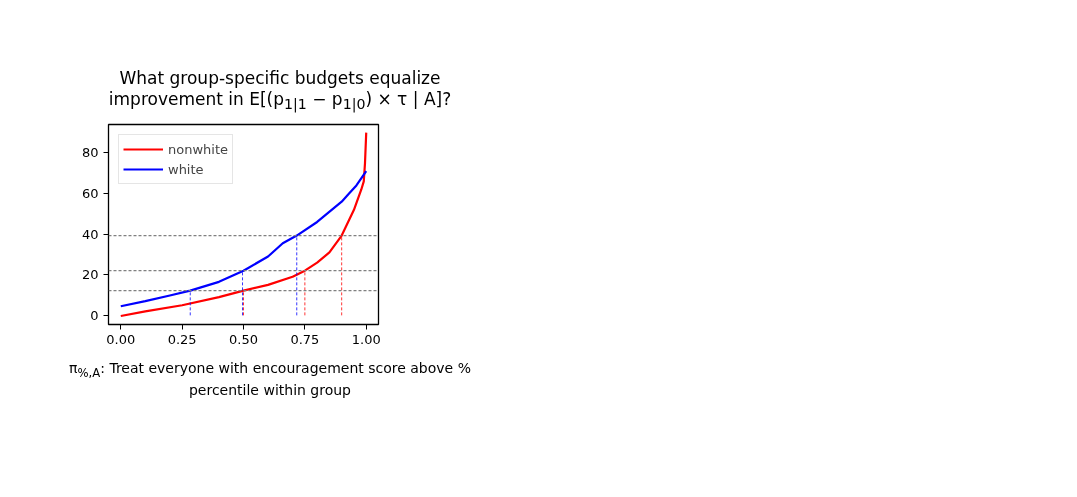 This screenshot has width=1077, height=497. I want to click on x-tick-label: 0.00, so click(121, 339).